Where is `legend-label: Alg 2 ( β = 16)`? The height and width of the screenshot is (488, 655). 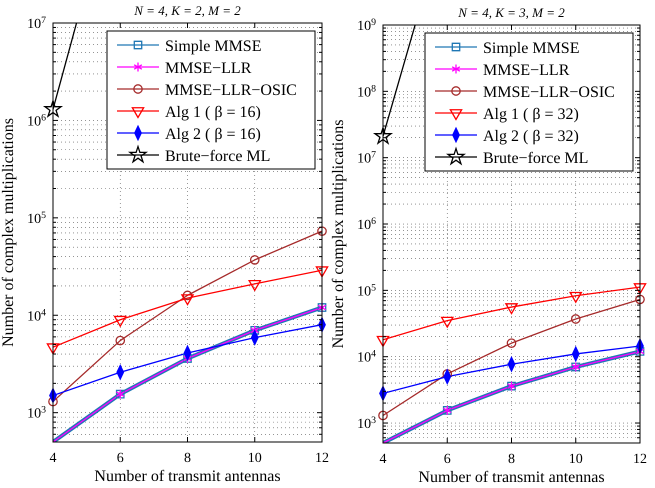 legend-label: Alg 2 ( β = 16) is located at coordinates (213, 134).